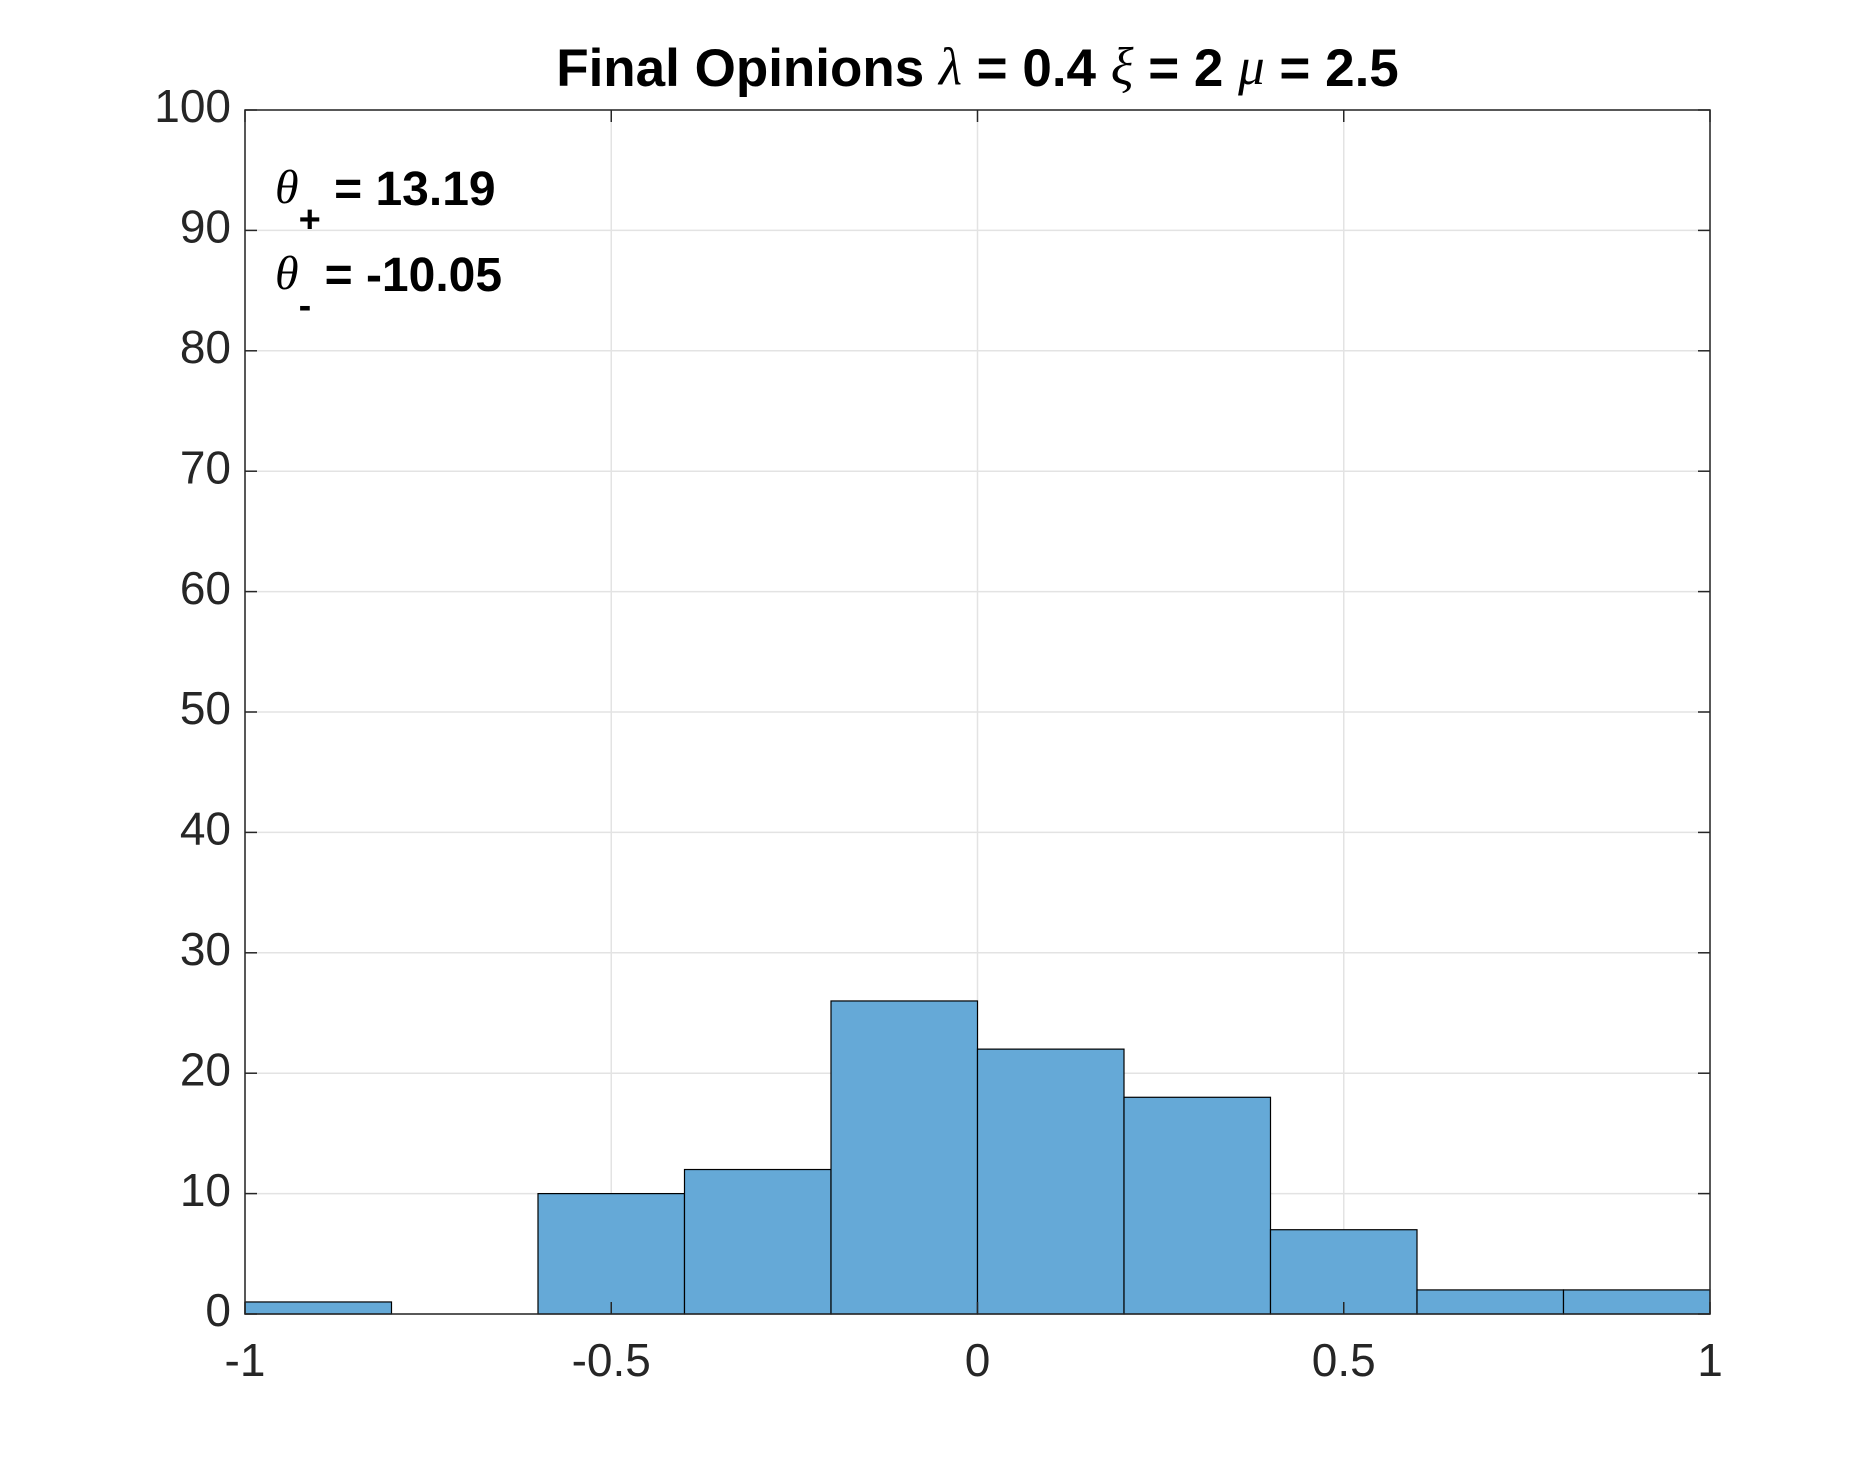 The height and width of the screenshot is (1458, 1865). Describe the element at coordinates (1344, 1360) in the screenshot. I see `x-tick-label: 0.5` at that location.